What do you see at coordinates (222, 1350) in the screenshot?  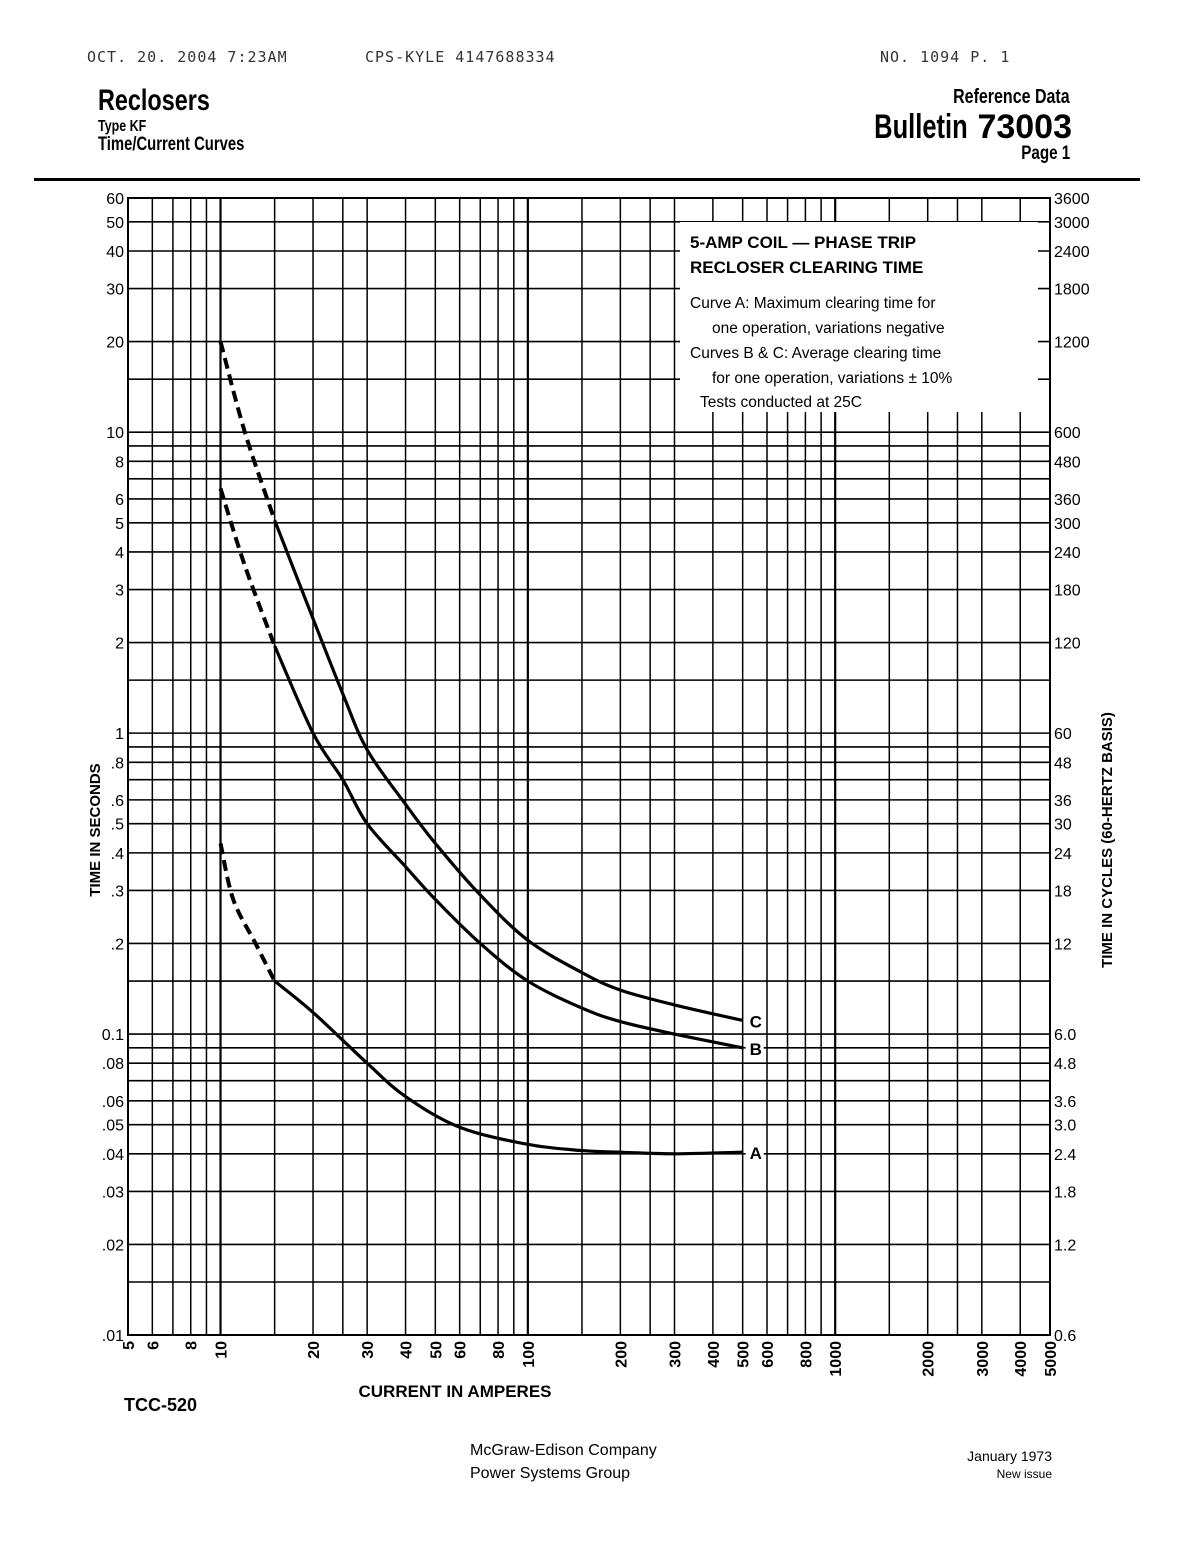 I see `x-tick-label: 10` at bounding box center [222, 1350].